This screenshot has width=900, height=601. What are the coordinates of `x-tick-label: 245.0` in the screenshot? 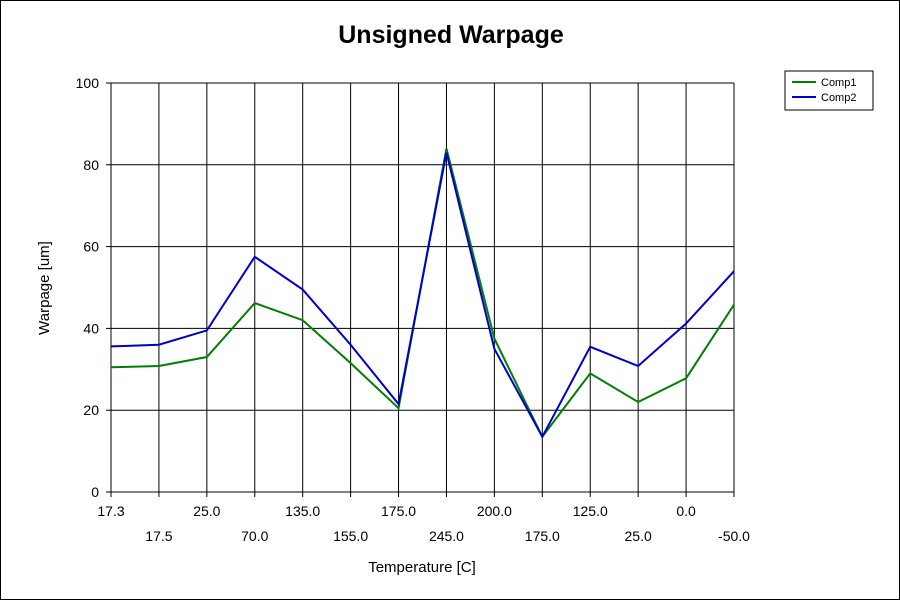 It's located at (446, 536).